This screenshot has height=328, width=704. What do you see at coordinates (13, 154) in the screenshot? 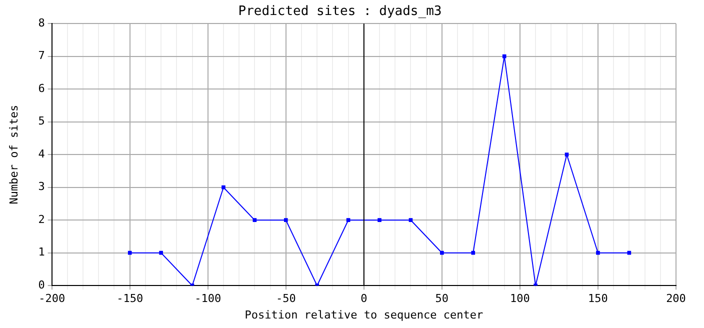
I see `y-axis-title: Number of sites` at bounding box center [13, 154].